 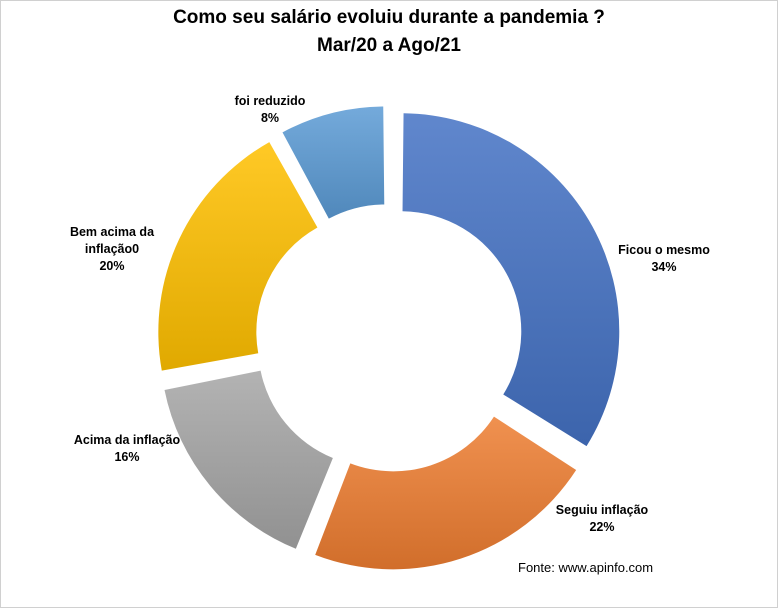 I want to click on slice-name: Seguiu inflação, so click(x=602, y=510).